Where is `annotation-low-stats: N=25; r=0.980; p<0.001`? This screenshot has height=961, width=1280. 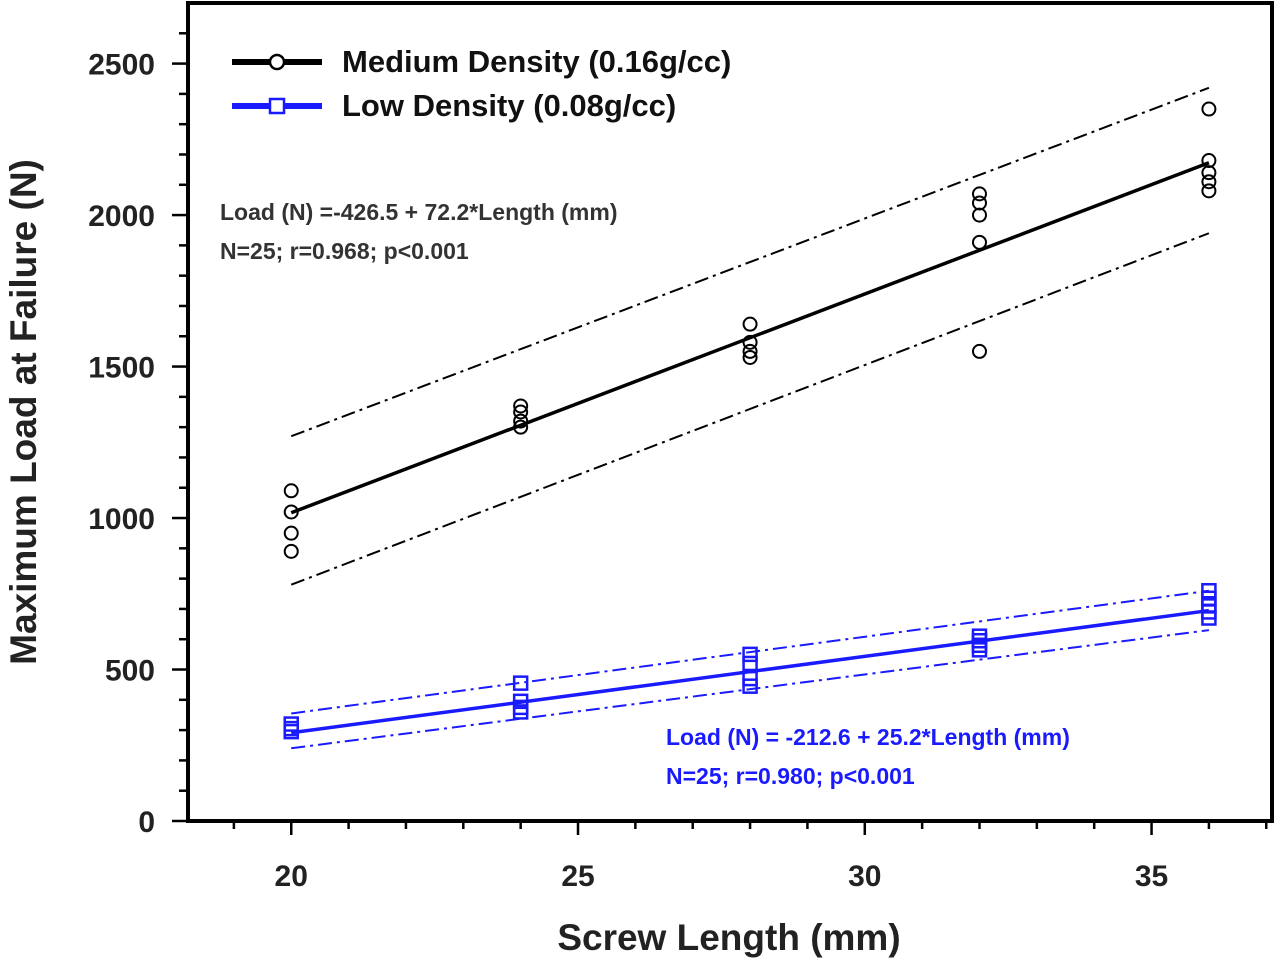 annotation-low-stats: N=25; r=0.980; p<0.001 is located at coordinates (790, 776).